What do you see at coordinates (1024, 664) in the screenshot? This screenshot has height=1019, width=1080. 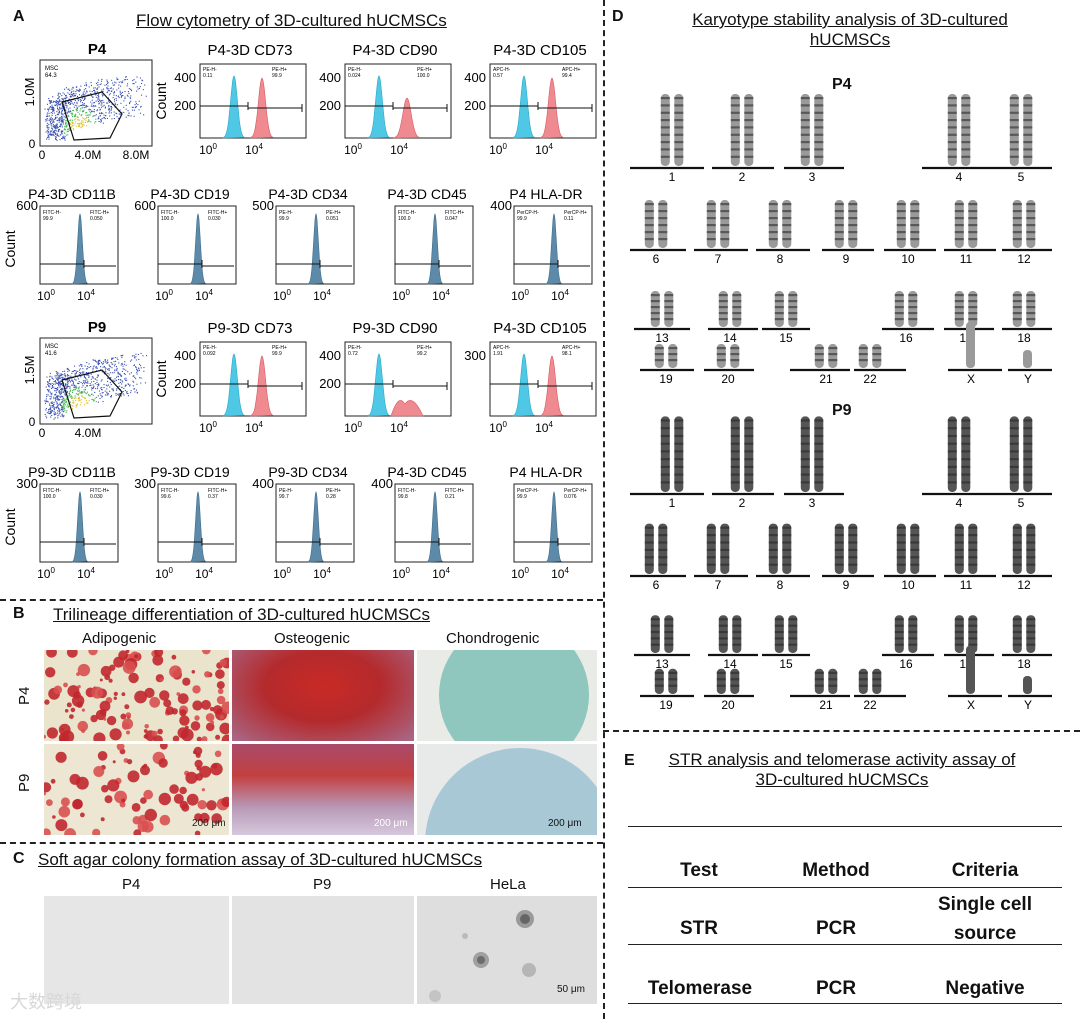 I see `chromosome-label-18: 18` at bounding box center [1024, 664].